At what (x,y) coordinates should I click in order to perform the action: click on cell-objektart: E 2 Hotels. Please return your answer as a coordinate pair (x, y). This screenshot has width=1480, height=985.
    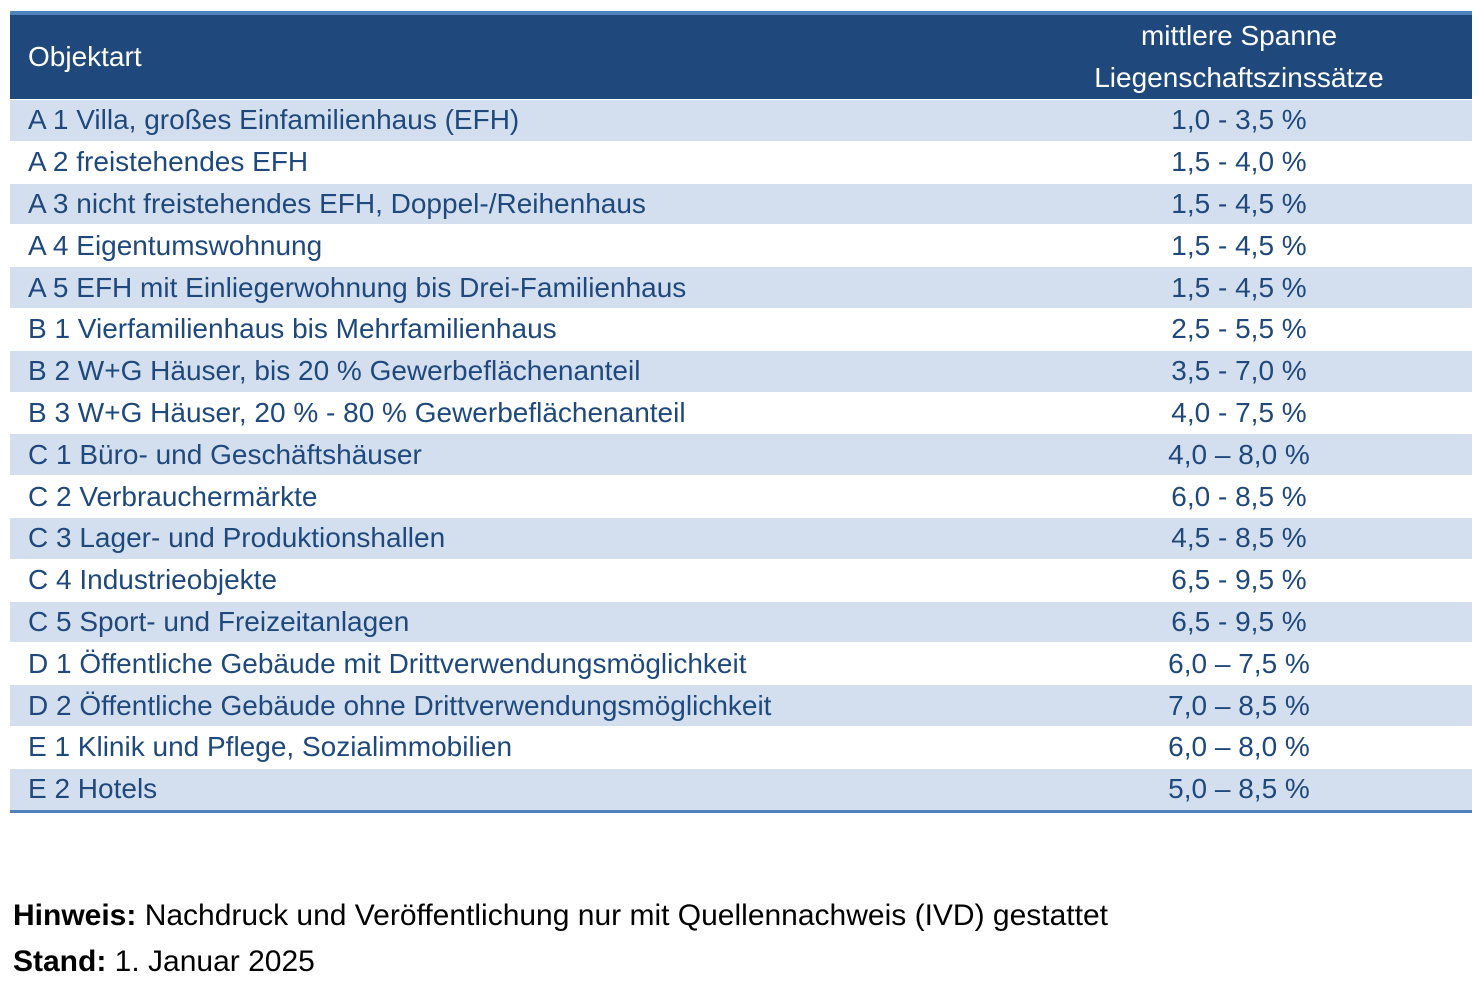
    Looking at the image, I should click on (93, 789).